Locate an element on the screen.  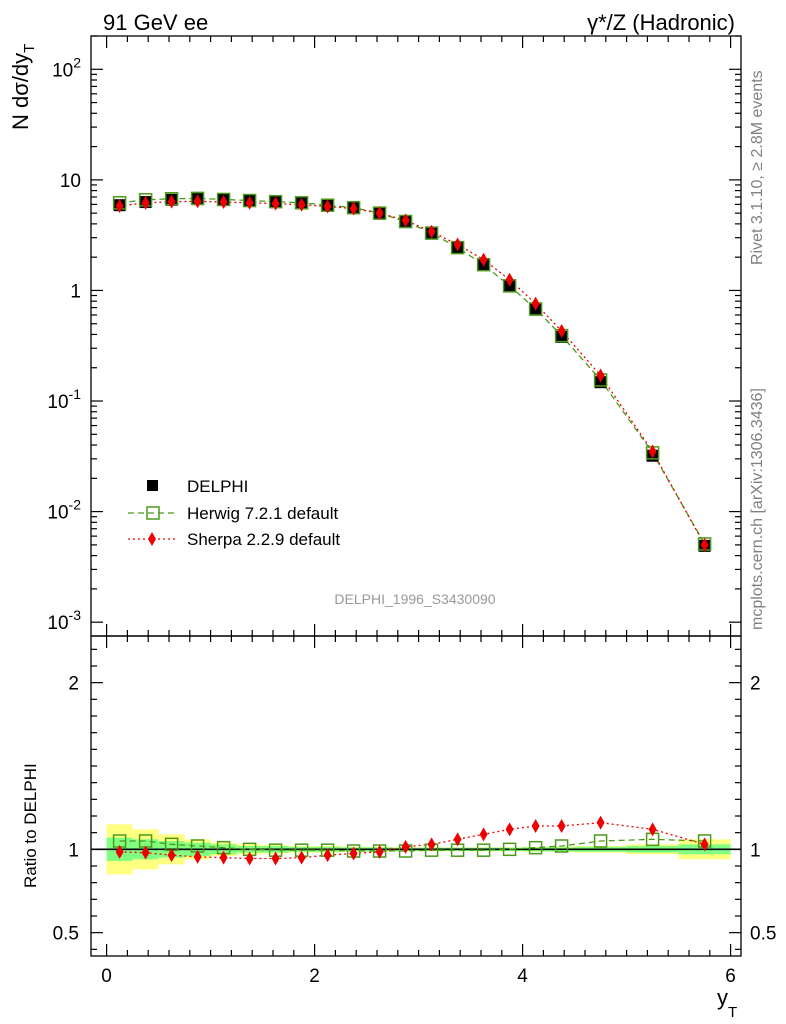
x-axis-title-sub: T is located at coordinates (732, 1012).